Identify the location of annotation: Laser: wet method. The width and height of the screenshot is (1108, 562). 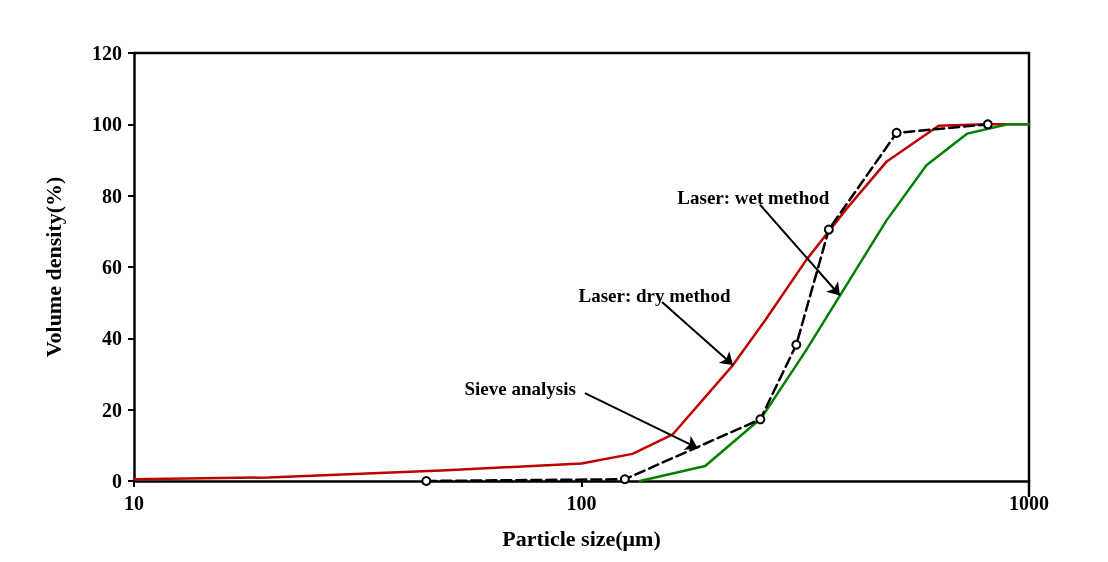
(753, 197).